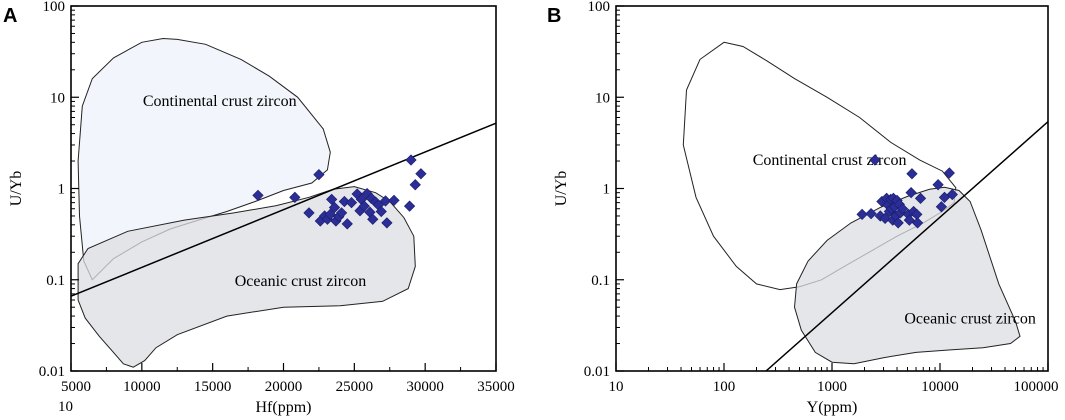 The image size is (1065, 420). What do you see at coordinates (832, 387) in the screenshot?
I see `x-tick-label: 1000` at bounding box center [832, 387].